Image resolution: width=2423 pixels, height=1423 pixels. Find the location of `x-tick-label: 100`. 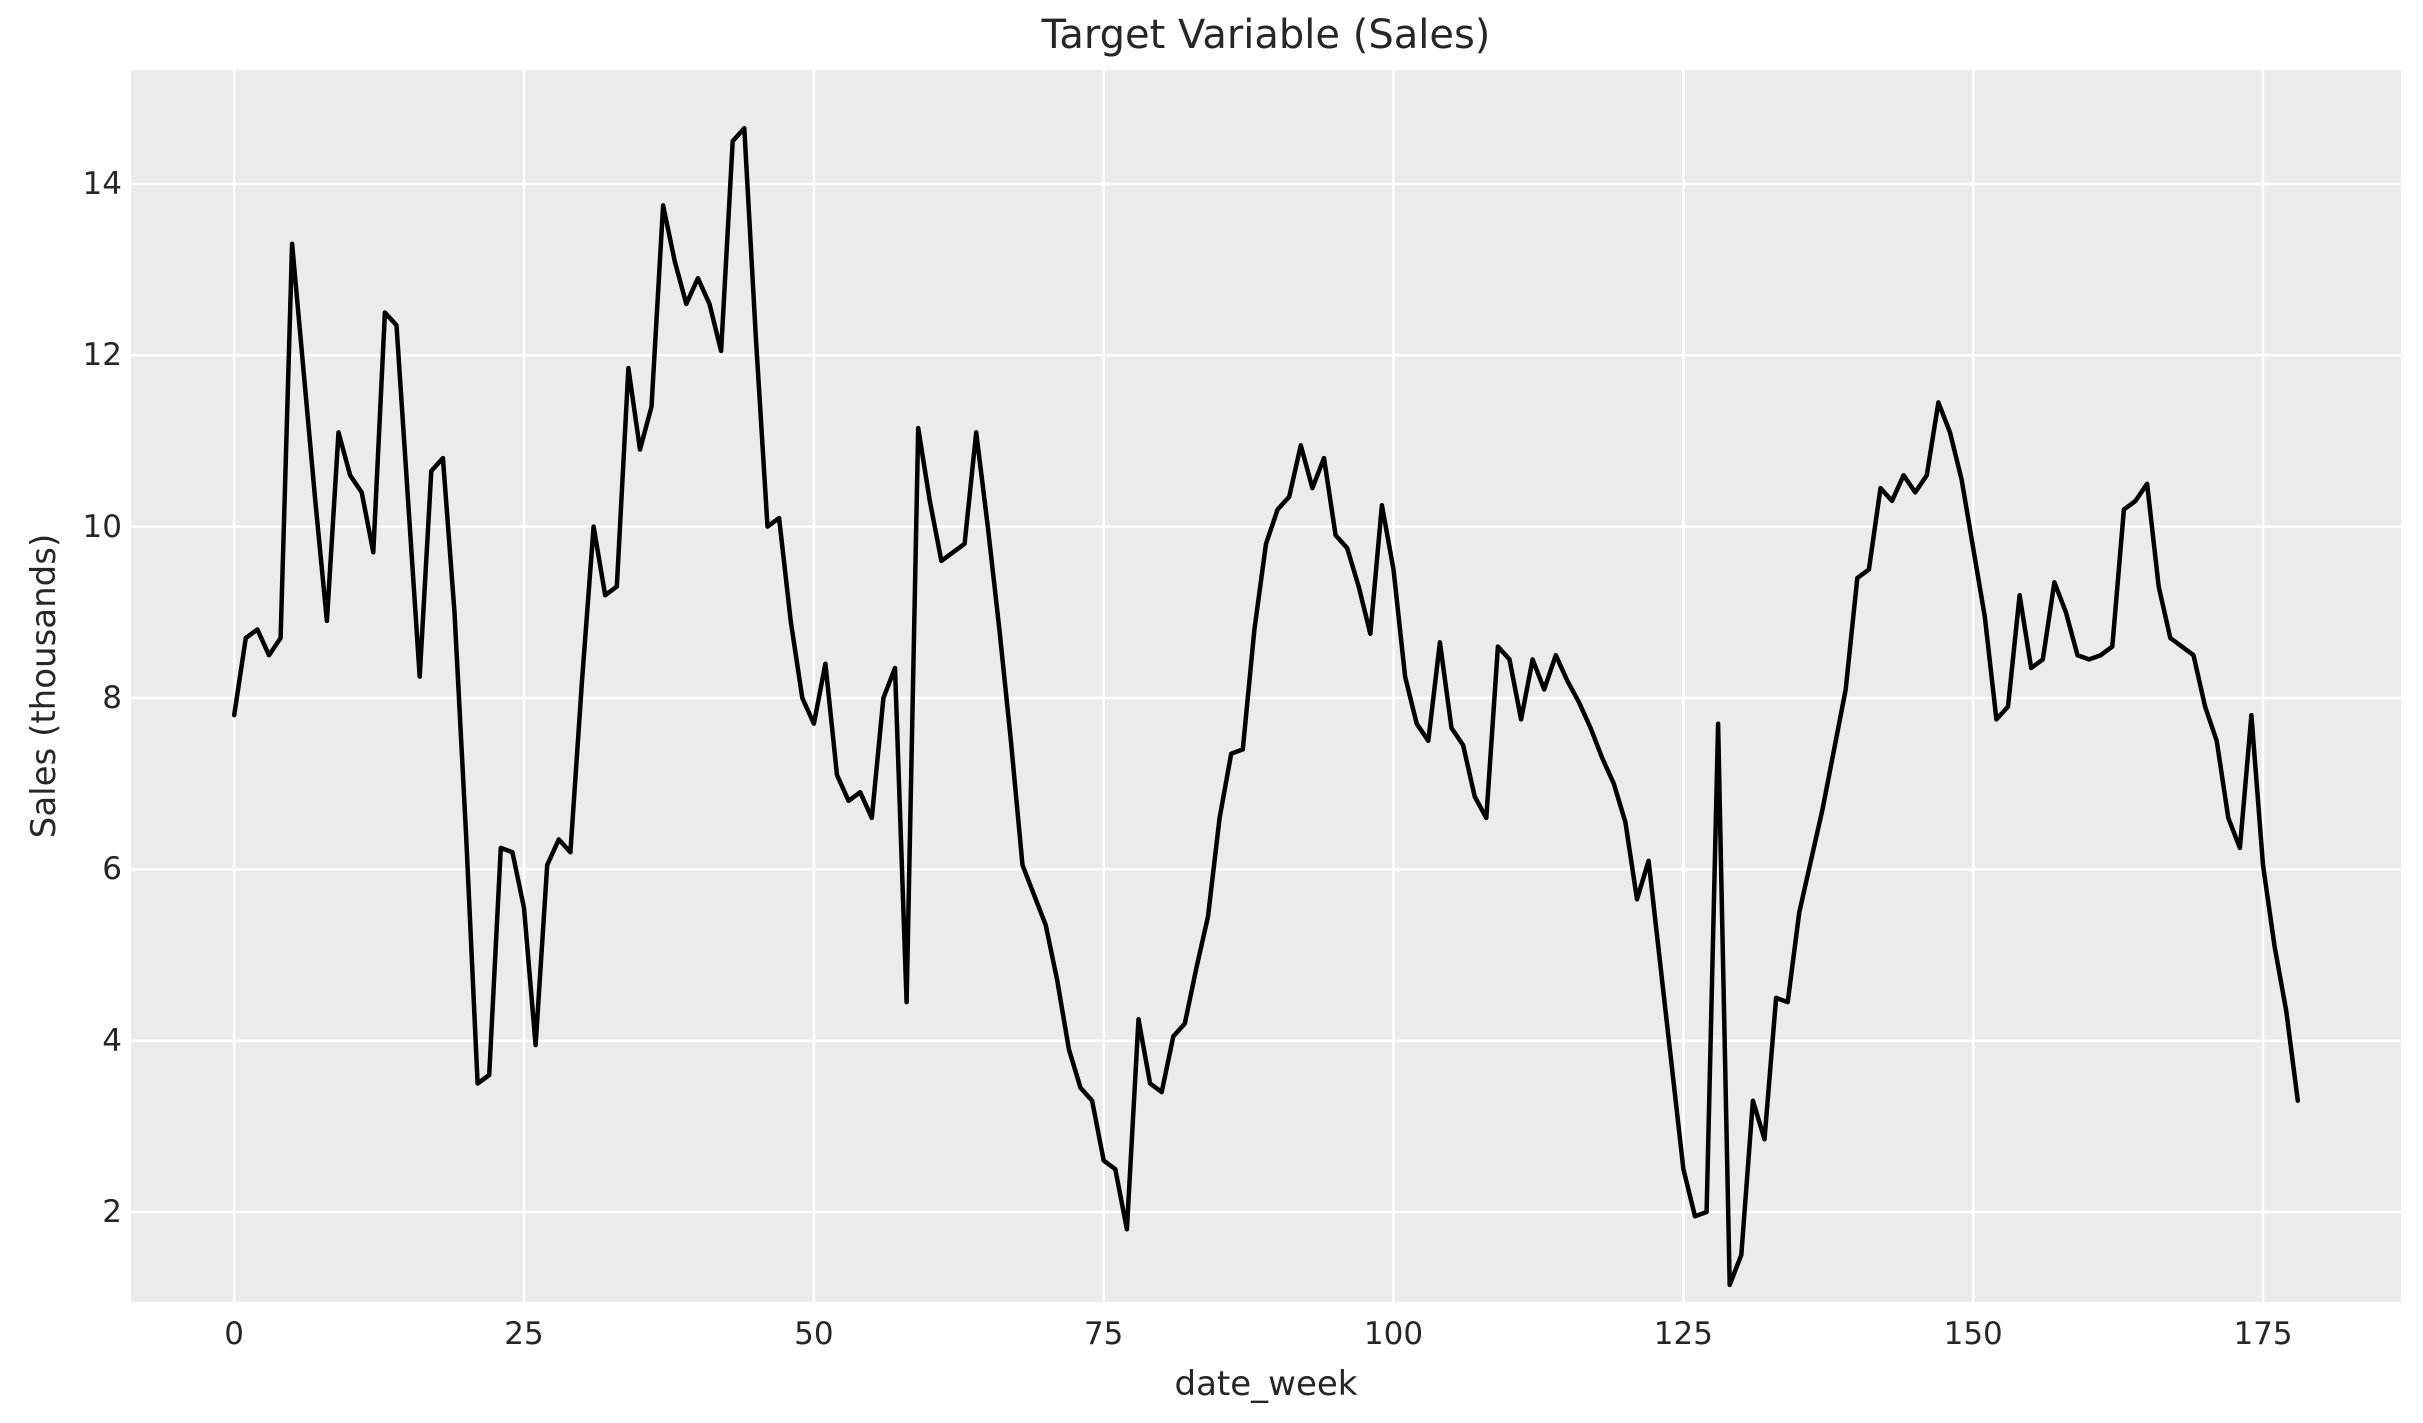

x-tick-label: 100 is located at coordinates (1393, 1334).